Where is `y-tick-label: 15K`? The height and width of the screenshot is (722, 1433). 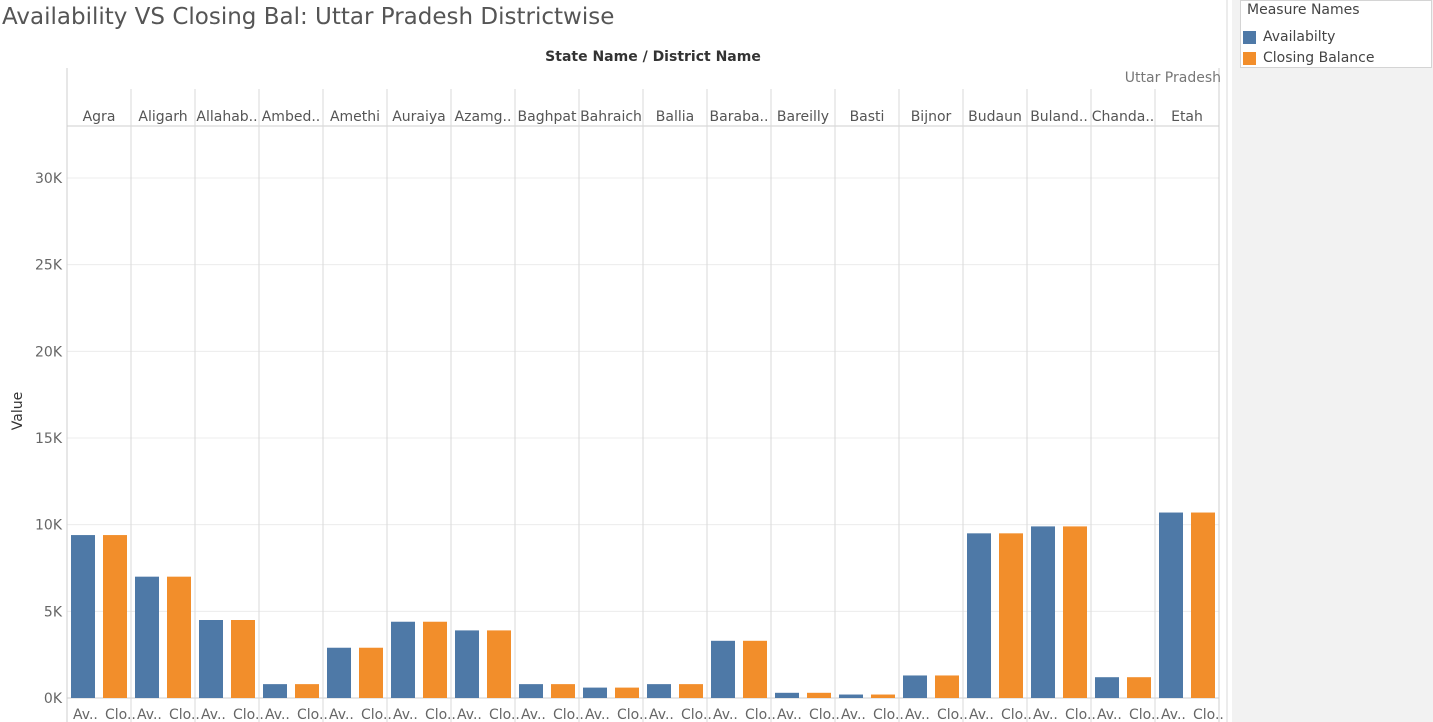
y-tick-label: 15K is located at coordinates (49, 439).